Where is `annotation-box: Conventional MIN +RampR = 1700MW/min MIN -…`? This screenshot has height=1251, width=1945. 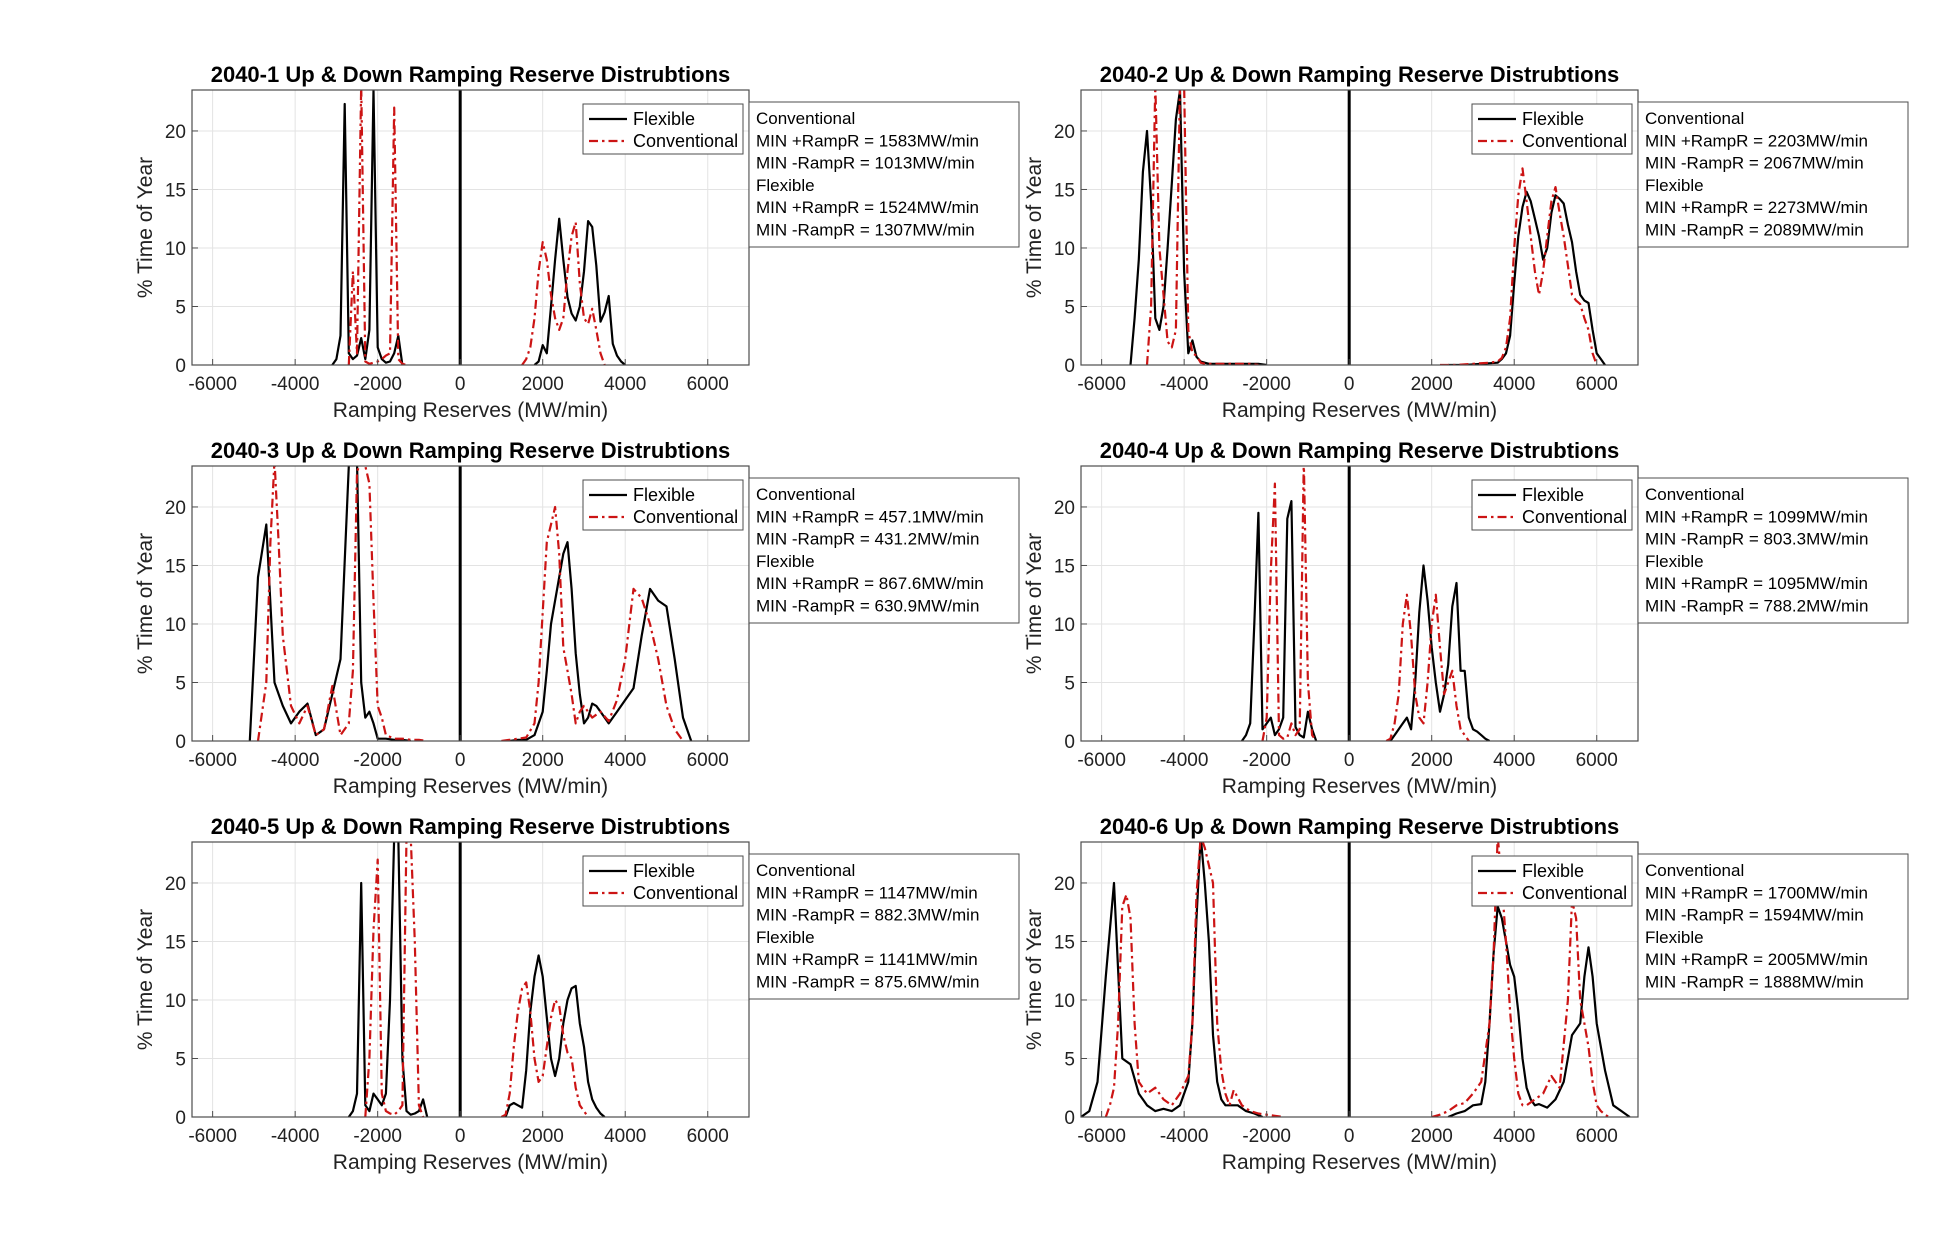
annotation-box: Conventional MIN +RampR = 1700MW/min MIN -… is located at coordinates (1773, 926).